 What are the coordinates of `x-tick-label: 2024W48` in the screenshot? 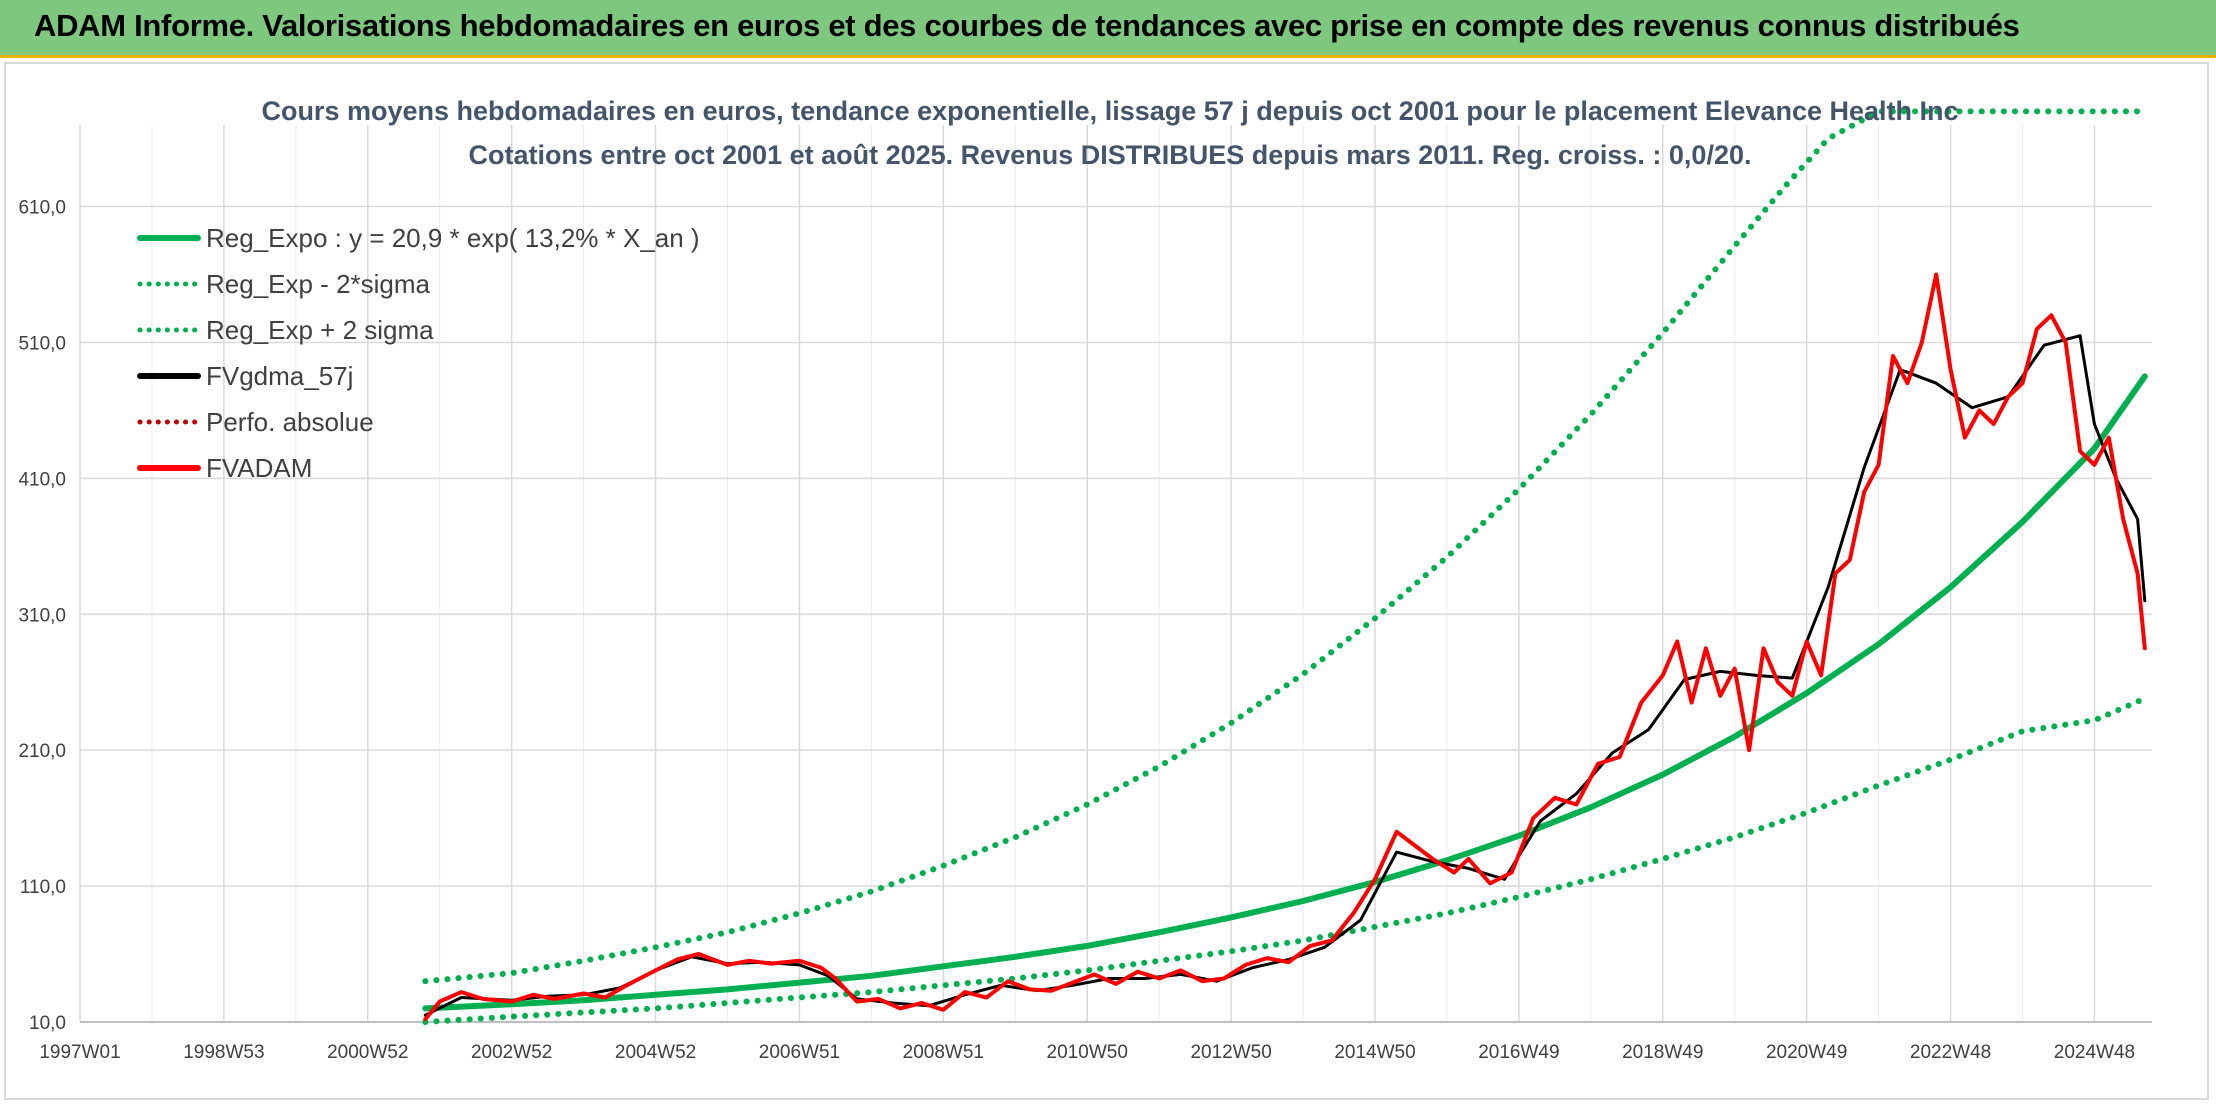 It's located at (2094, 1052).